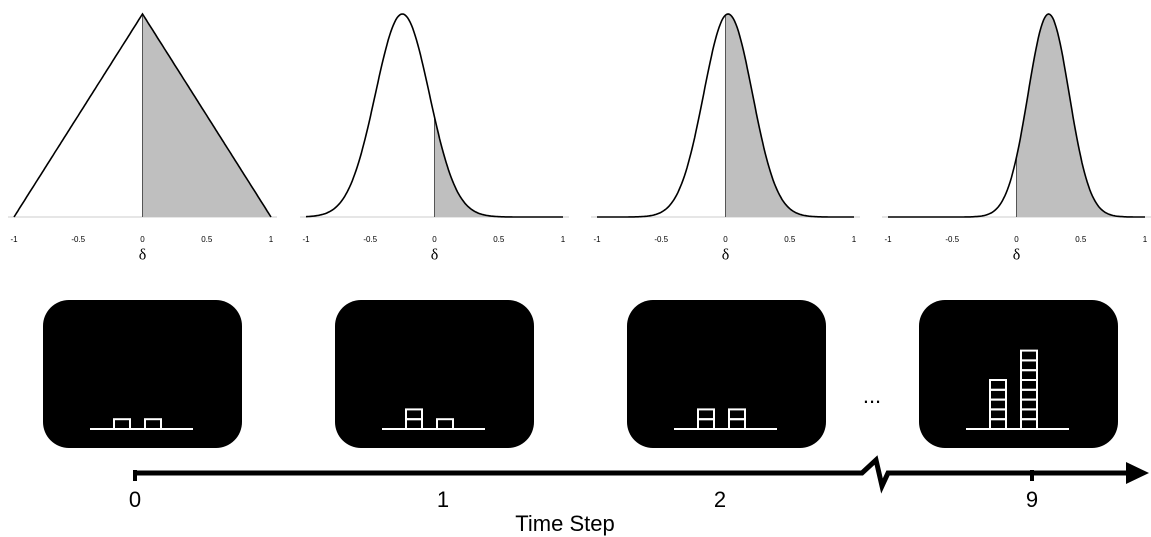 The image size is (1151, 537). Describe the element at coordinates (1032, 499) in the screenshot. I see `time-step-label: 9` at that location.